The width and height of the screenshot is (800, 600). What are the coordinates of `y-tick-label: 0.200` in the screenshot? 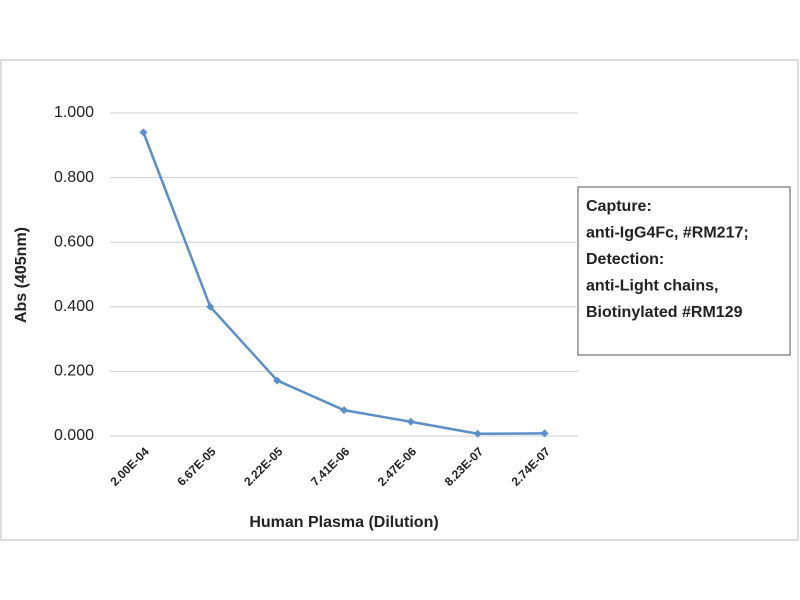 It's located at (74, 371).